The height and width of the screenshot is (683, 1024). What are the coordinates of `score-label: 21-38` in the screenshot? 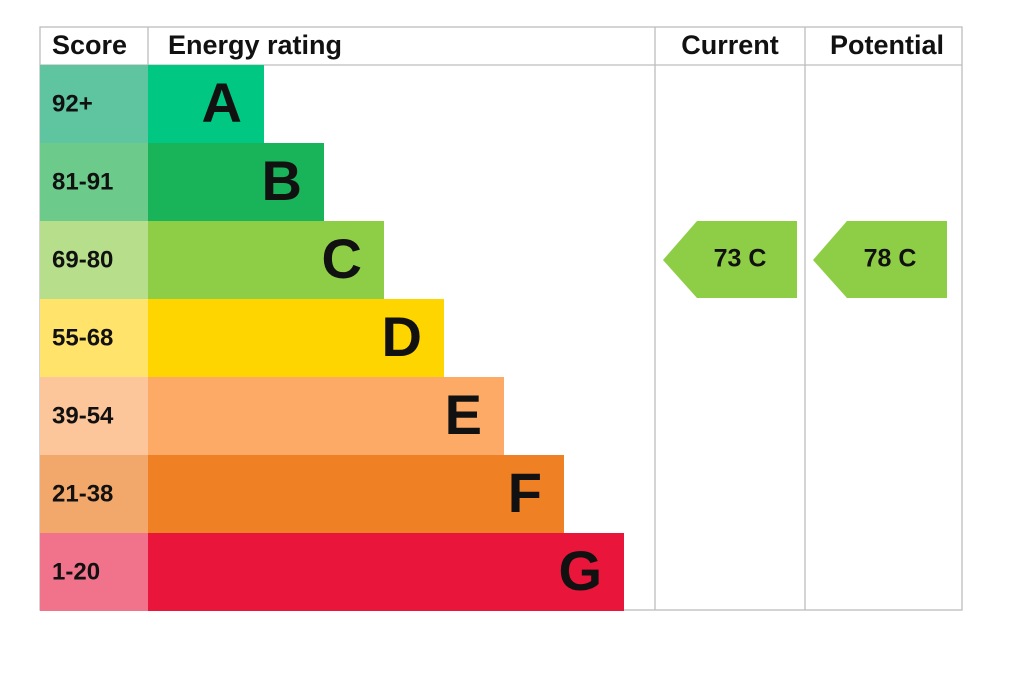 It's located at (82, 493).